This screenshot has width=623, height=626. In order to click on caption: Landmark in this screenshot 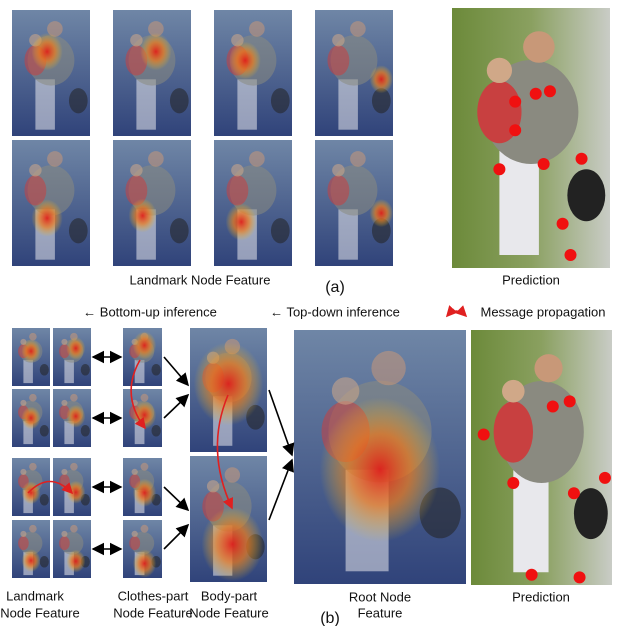, I will do `click(35, 595)`.